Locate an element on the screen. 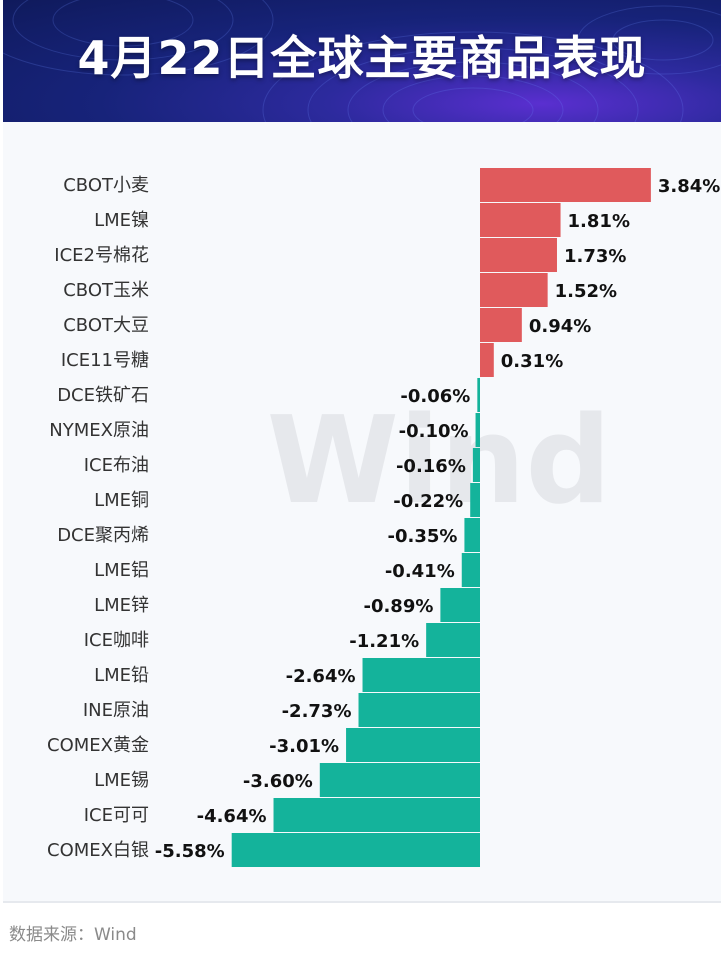  category-label: LME铜 is located at coordinates (121, 500).